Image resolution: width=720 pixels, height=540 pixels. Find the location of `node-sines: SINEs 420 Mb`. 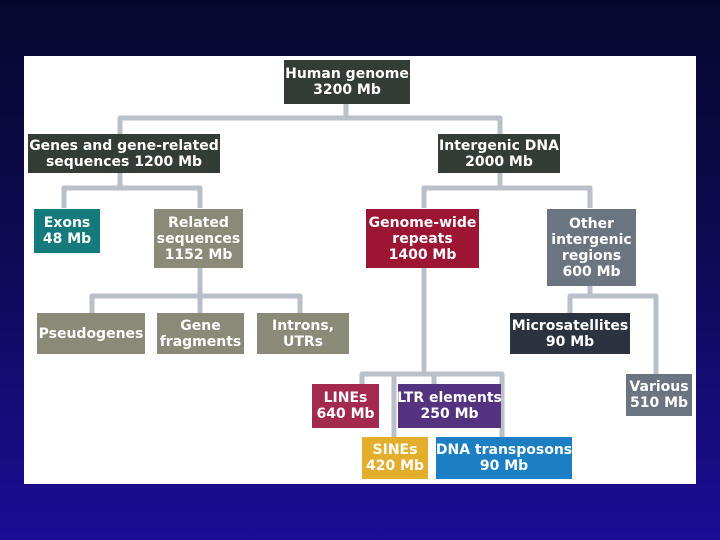

node-sines: SINEs 420 Mb is located at coordinates (395, 458).